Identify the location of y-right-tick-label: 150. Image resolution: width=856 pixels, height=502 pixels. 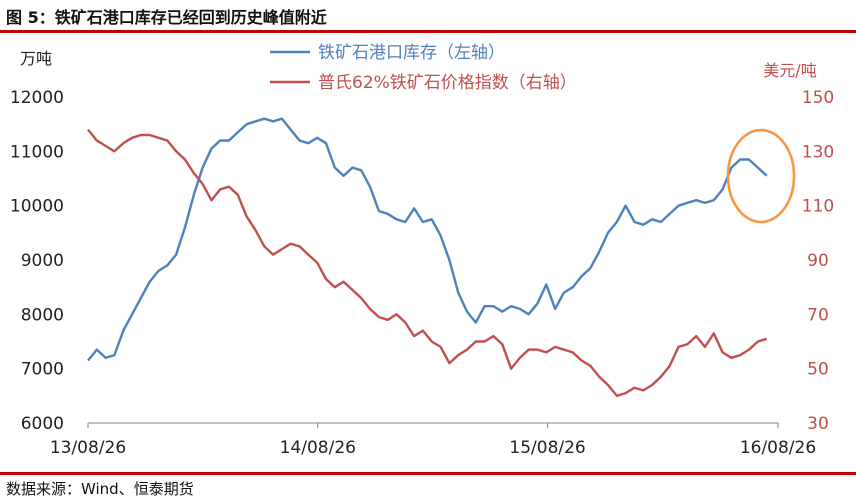
(818, 98).